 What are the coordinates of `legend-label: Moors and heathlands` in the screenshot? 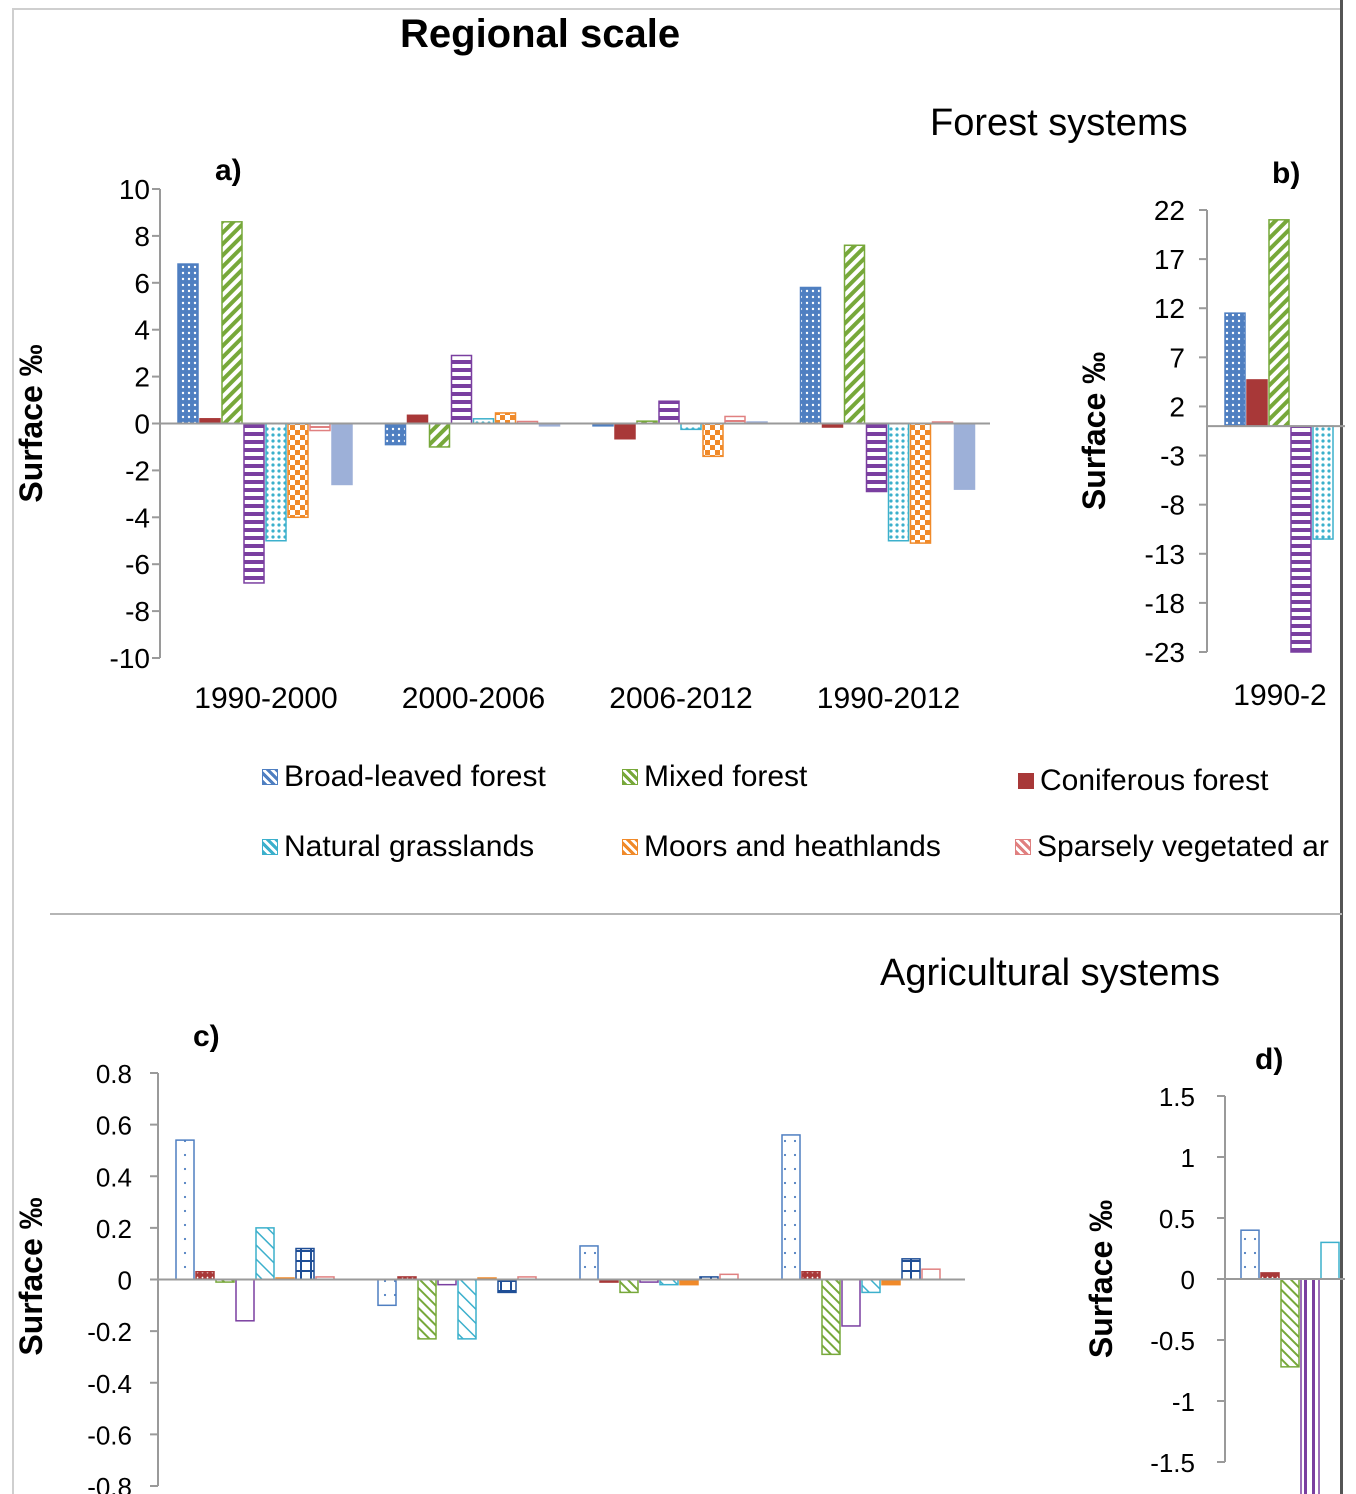 It's located at (792, 846).